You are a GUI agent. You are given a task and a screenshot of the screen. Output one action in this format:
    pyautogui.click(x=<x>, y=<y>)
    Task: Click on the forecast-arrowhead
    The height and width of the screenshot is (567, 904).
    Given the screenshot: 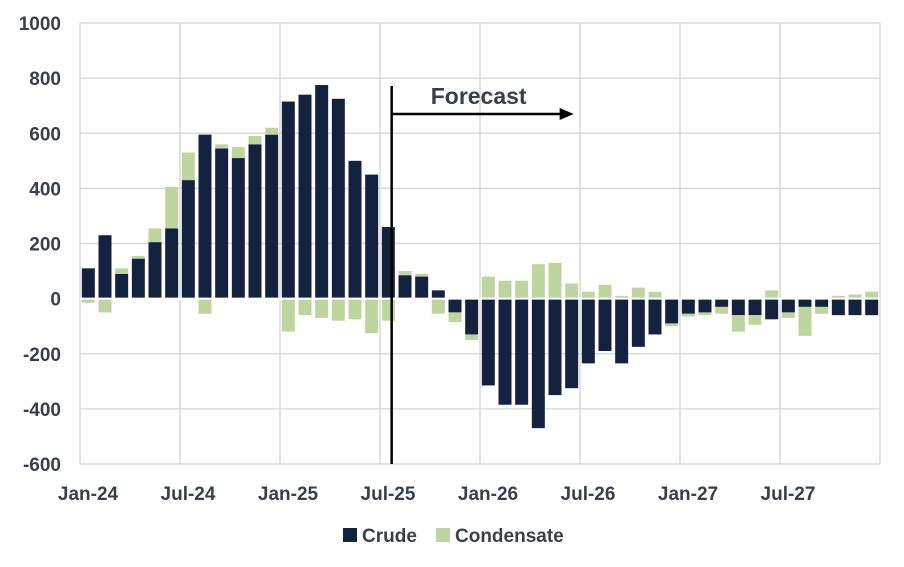 What is the action you would take?
    pyautogui.click(x=566, y=114)
    